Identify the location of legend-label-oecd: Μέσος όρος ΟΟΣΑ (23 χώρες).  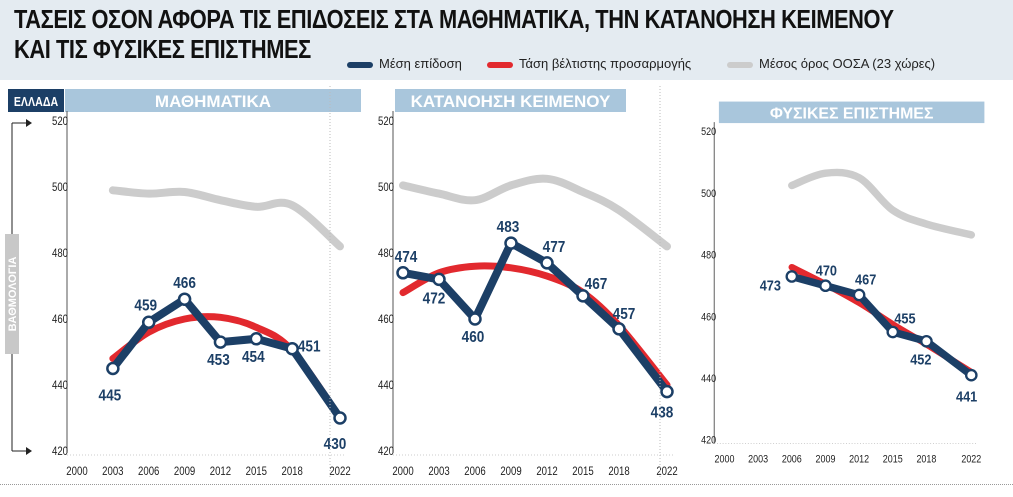
(847, 63).